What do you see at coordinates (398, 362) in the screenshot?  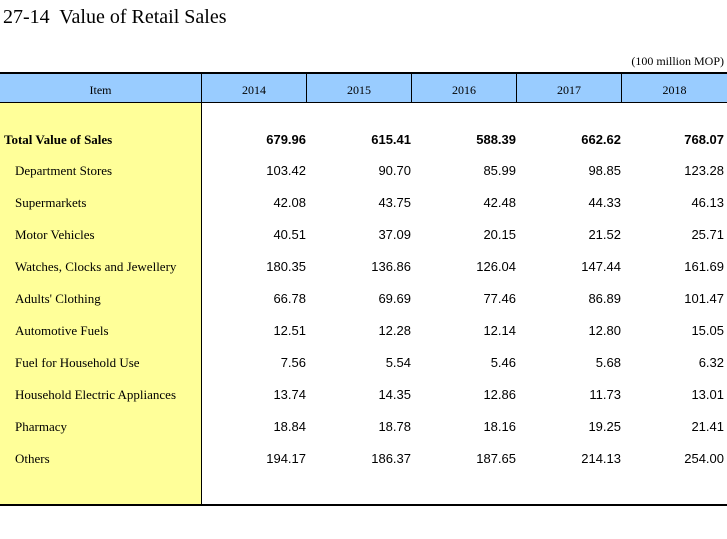 I see `cell-2015: 5.54` at bounding box center [398, 362].